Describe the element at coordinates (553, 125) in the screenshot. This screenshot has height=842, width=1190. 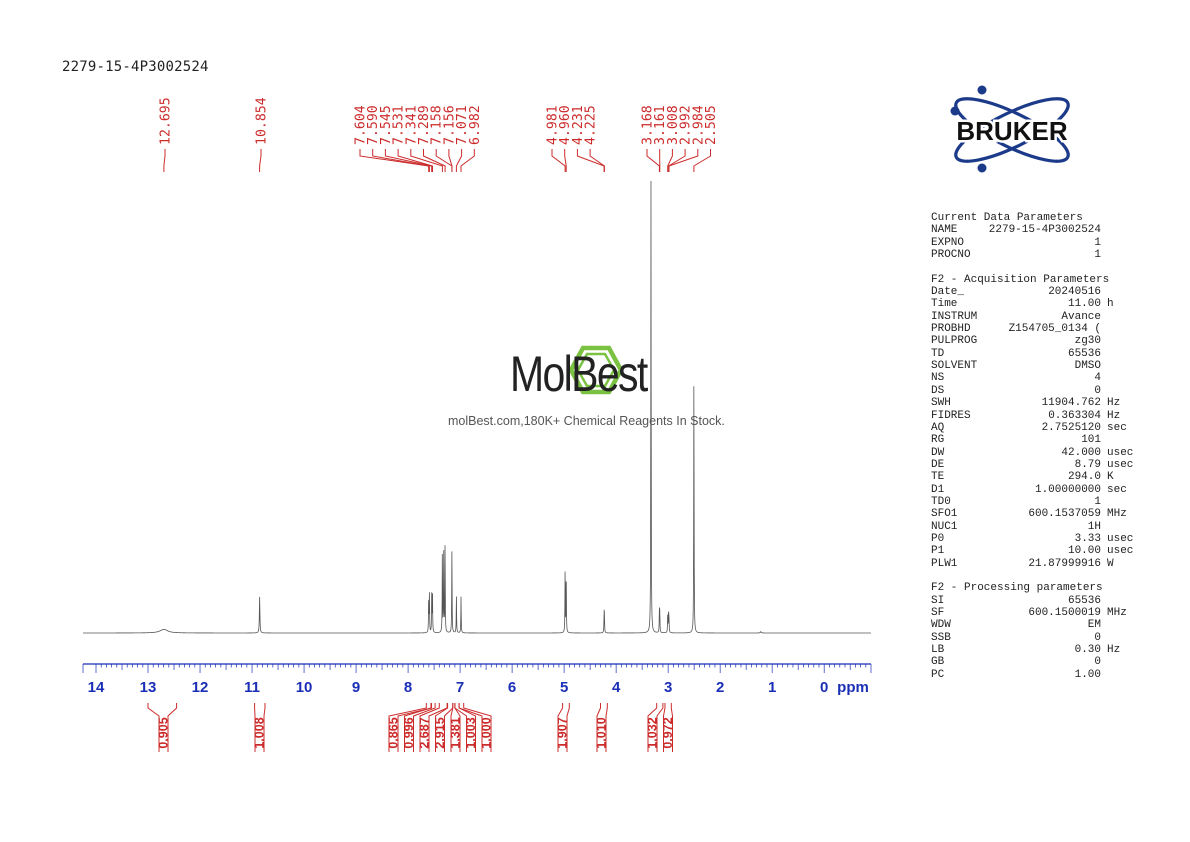
I see `peak-label: 4.981` at that location.